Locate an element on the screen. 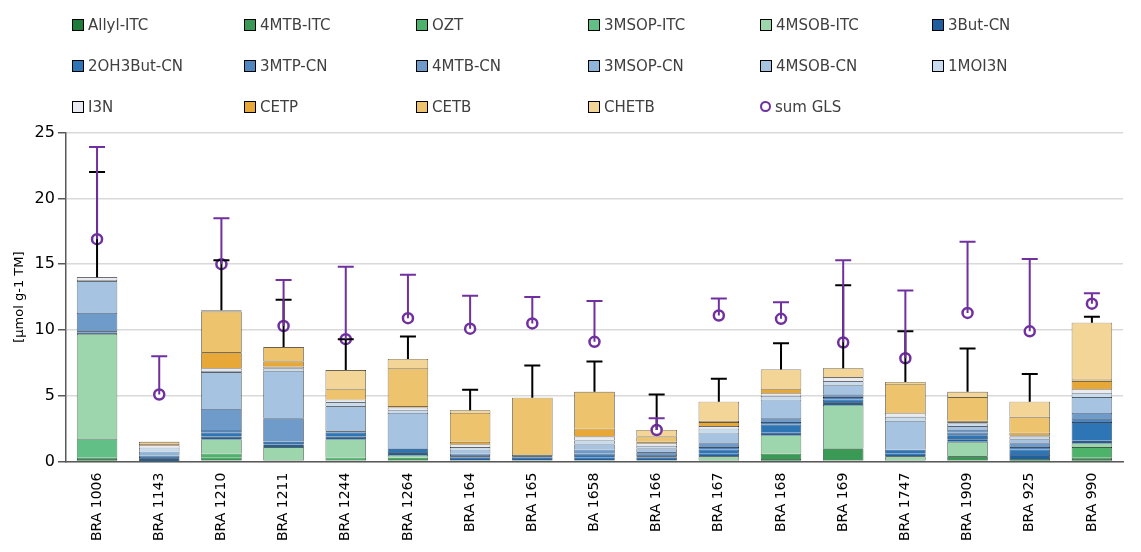 This screenshot has width=1141, height=552. x-tick-label: BRA 166 is located at coordinates (655, 502).